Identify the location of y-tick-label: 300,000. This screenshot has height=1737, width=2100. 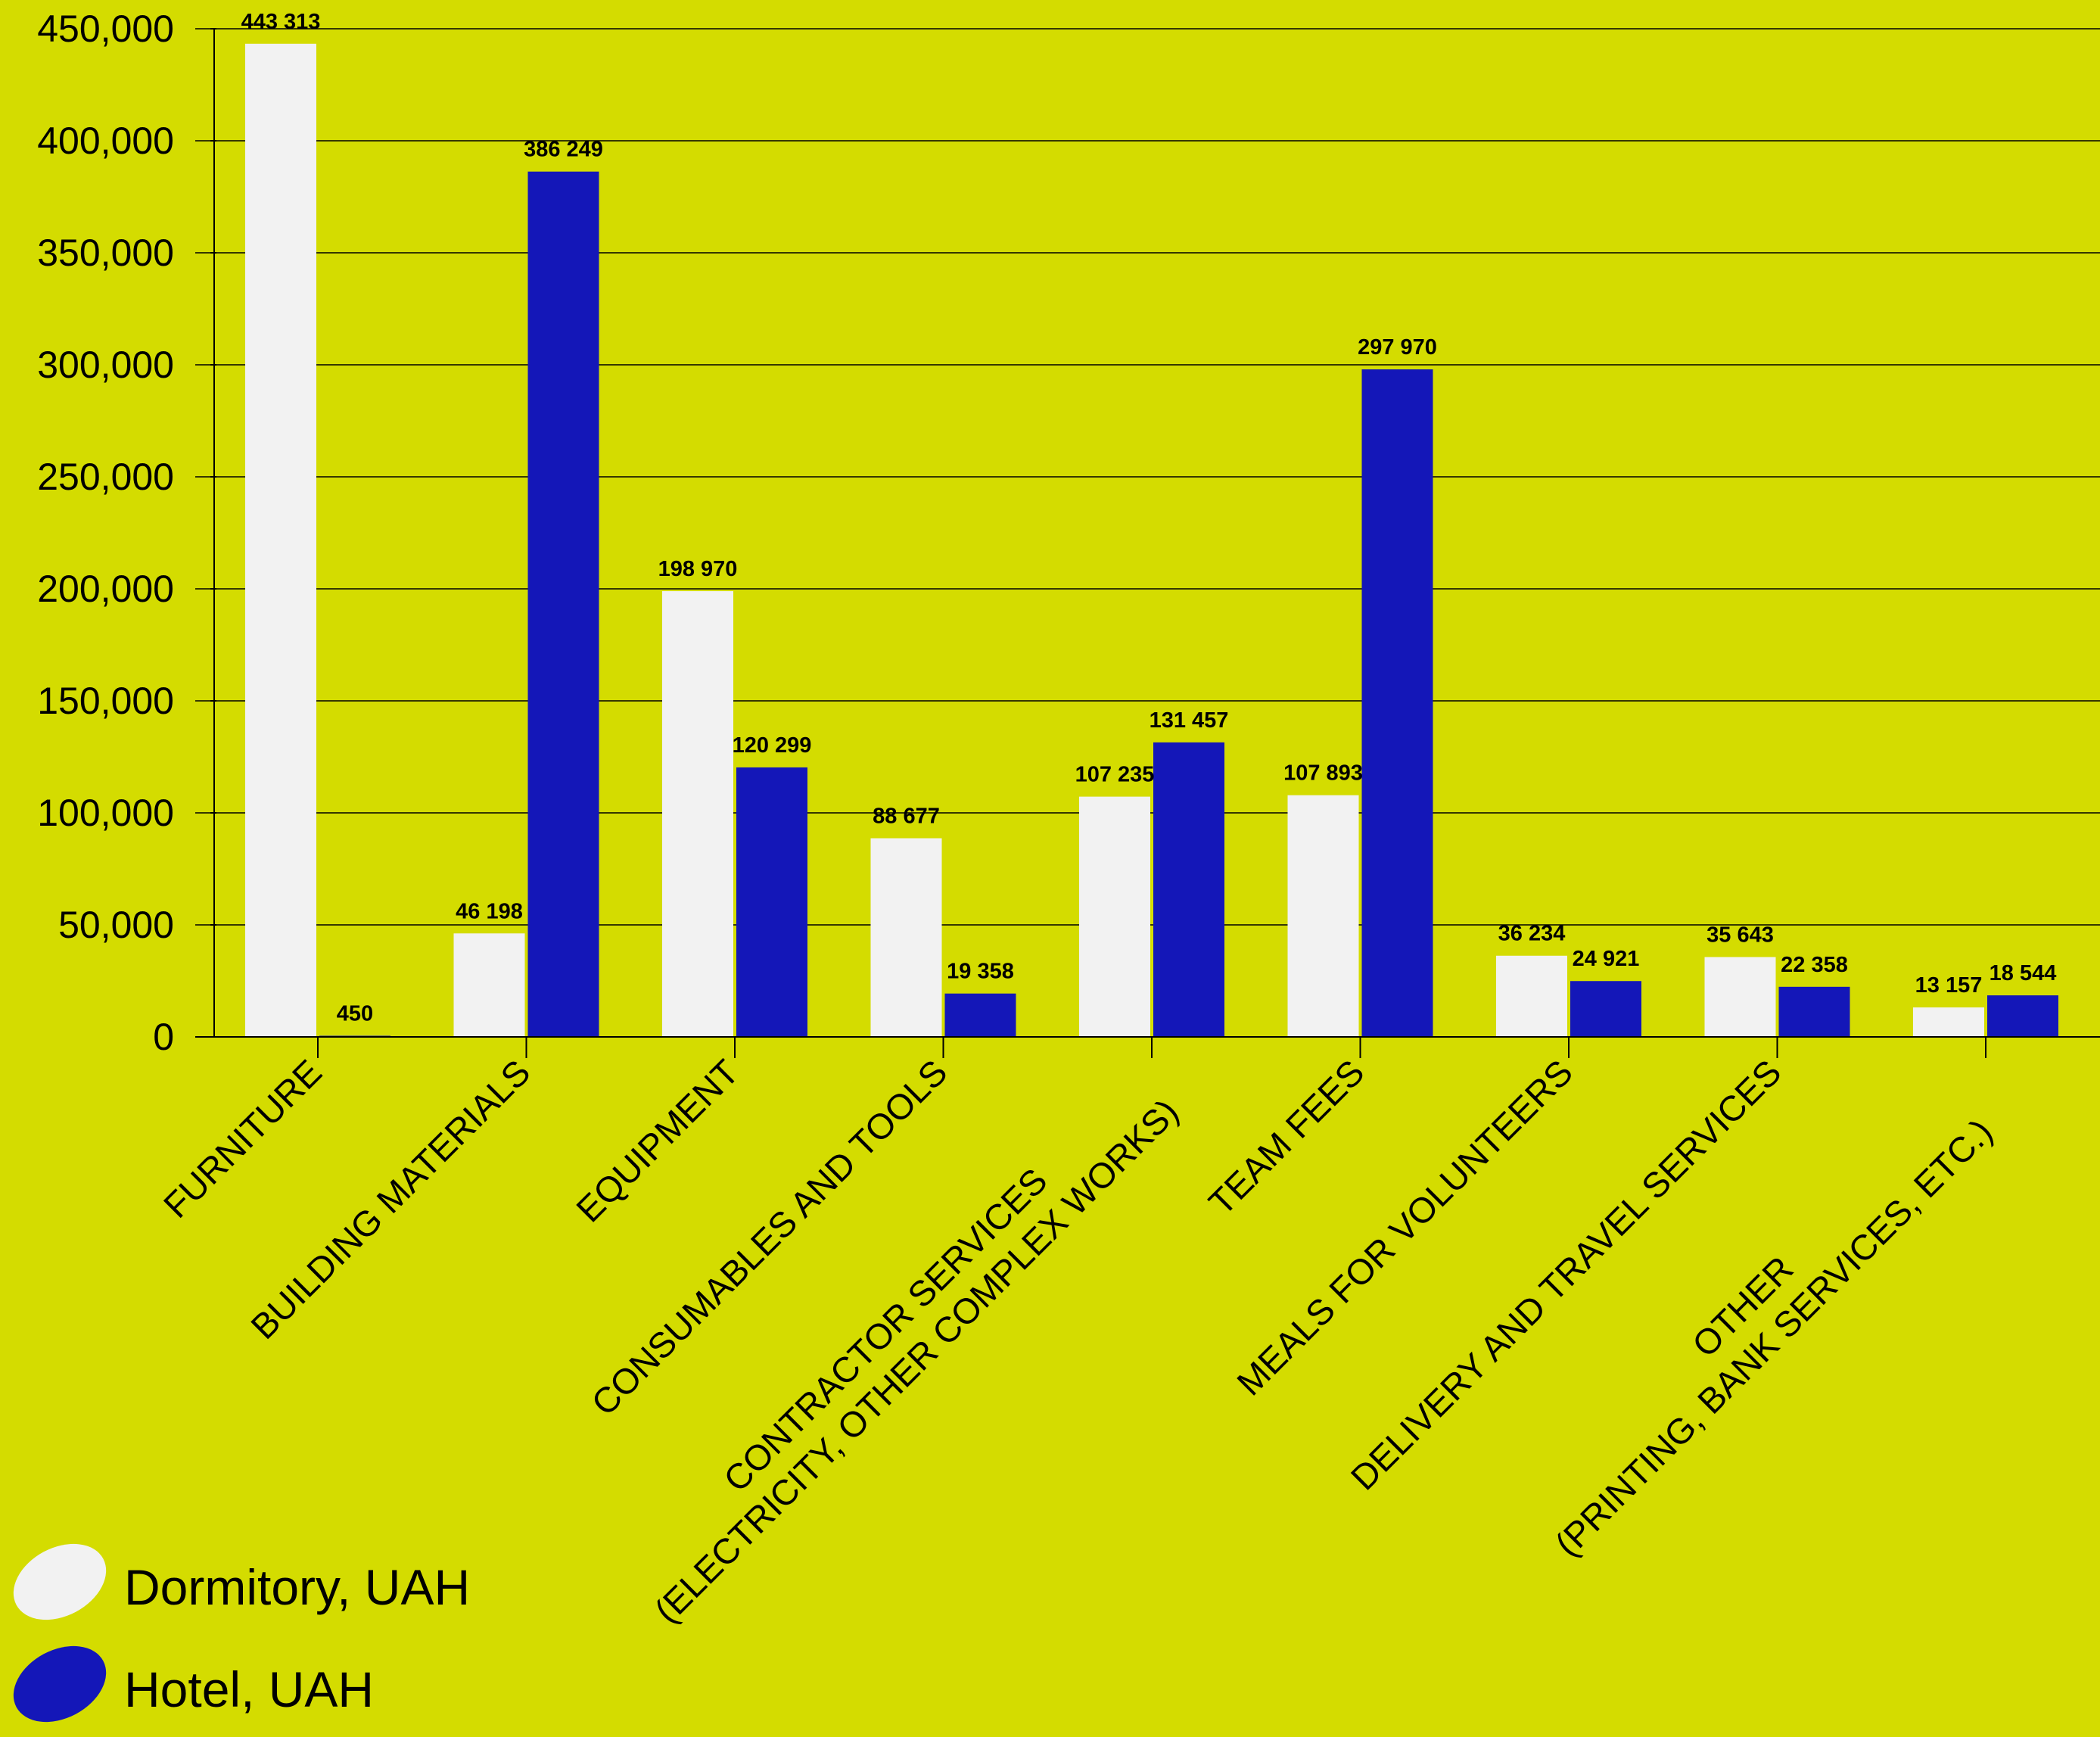
(105, 365).